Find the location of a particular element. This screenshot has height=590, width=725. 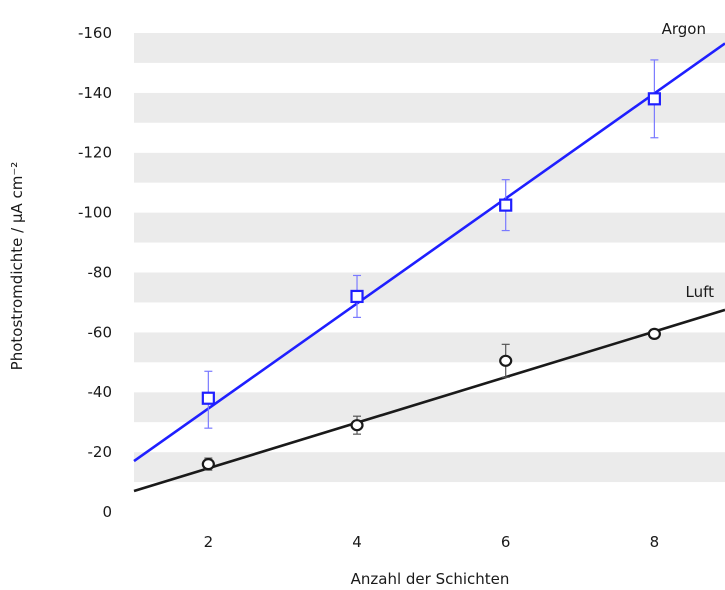

series-labels: Argon Luft is located at coordinates (688, 160).